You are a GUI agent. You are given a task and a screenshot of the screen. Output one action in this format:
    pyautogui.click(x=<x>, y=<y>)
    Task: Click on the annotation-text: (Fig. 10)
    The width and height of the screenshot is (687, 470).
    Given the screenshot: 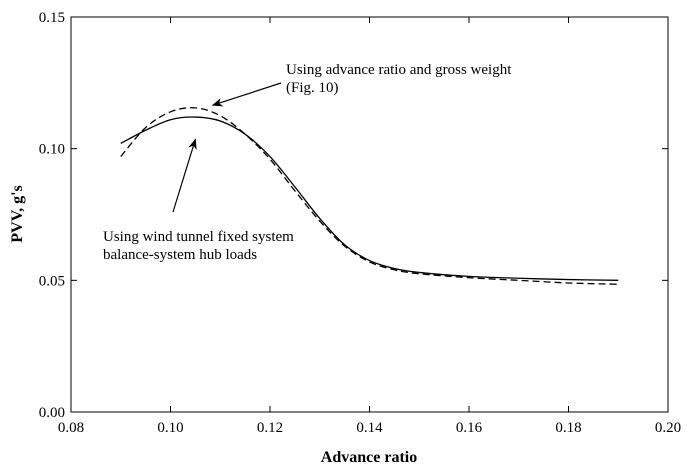 What is the action you would take?
    pyautogui.click(x=312, y=88)
    